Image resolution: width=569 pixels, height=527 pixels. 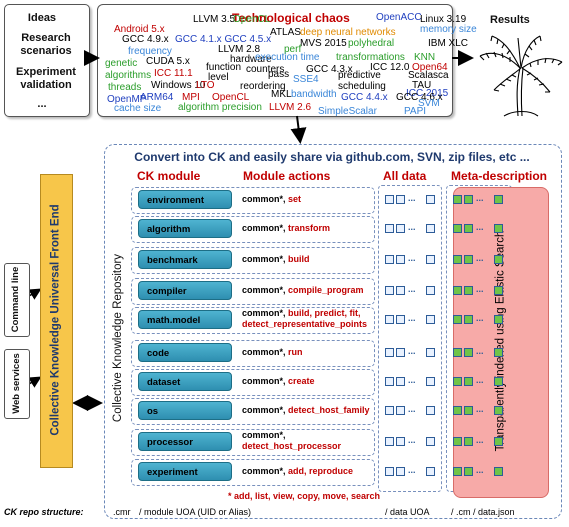 I want to click on technological-chaos-box, so click(x=275, y=60).